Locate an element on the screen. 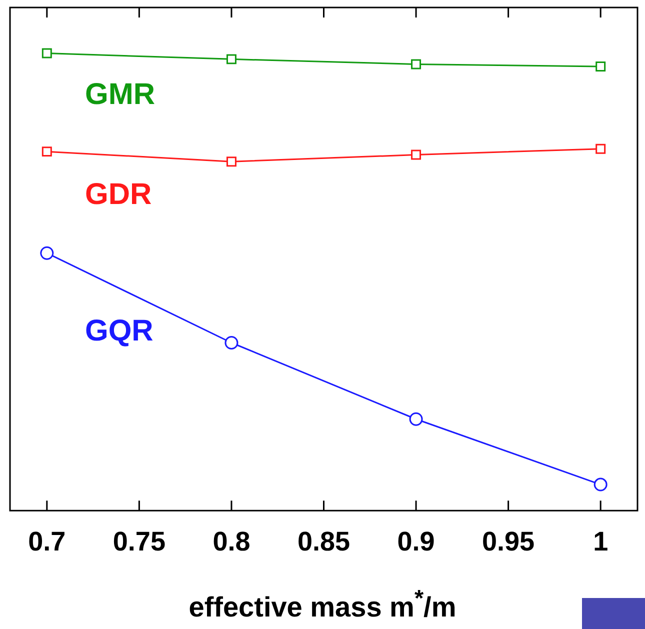  x-tick-label: 0.95 is located at coordinates (508, 541).